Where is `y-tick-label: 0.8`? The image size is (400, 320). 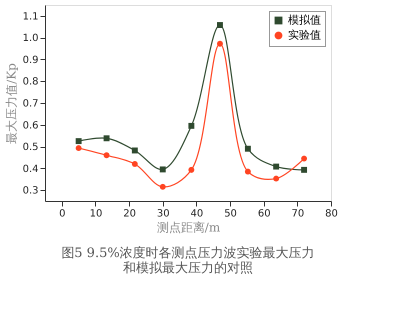 y-tick-label: 0.8 is located at coordinates (30, 82).